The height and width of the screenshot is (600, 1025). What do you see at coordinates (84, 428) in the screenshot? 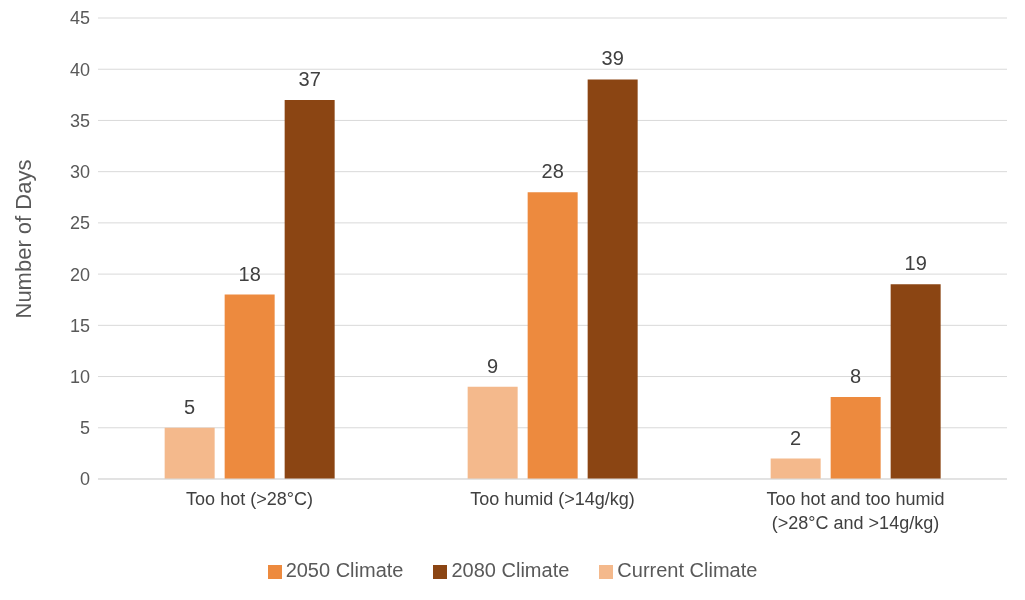
I see `y-tick-label: 5` at bounding box center [84, 428].